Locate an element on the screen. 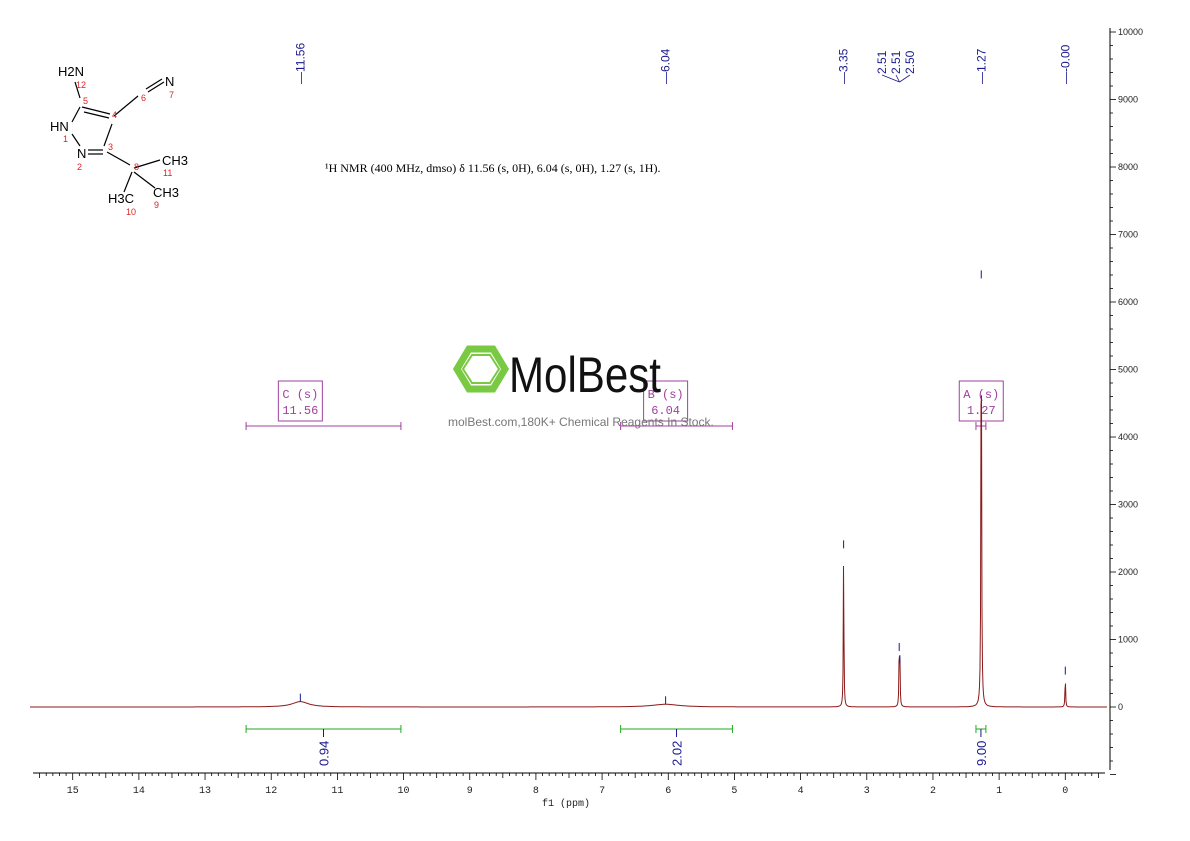  integral-value: 2.02 is located at coordinates (677, 753).